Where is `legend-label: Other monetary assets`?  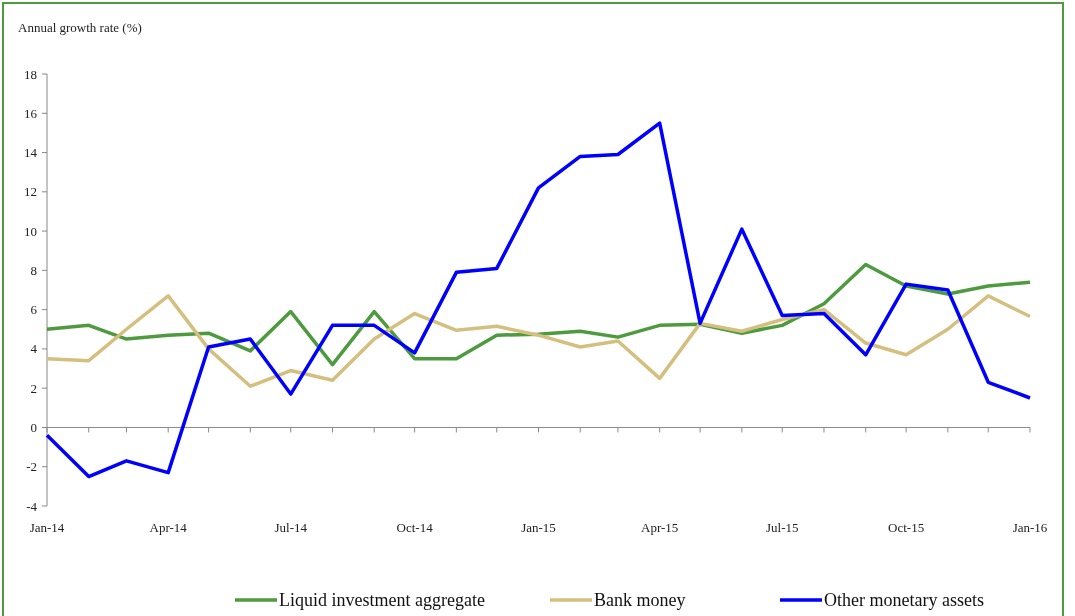
legend-label: Other monetary assets is located at coordinates (904, 600).